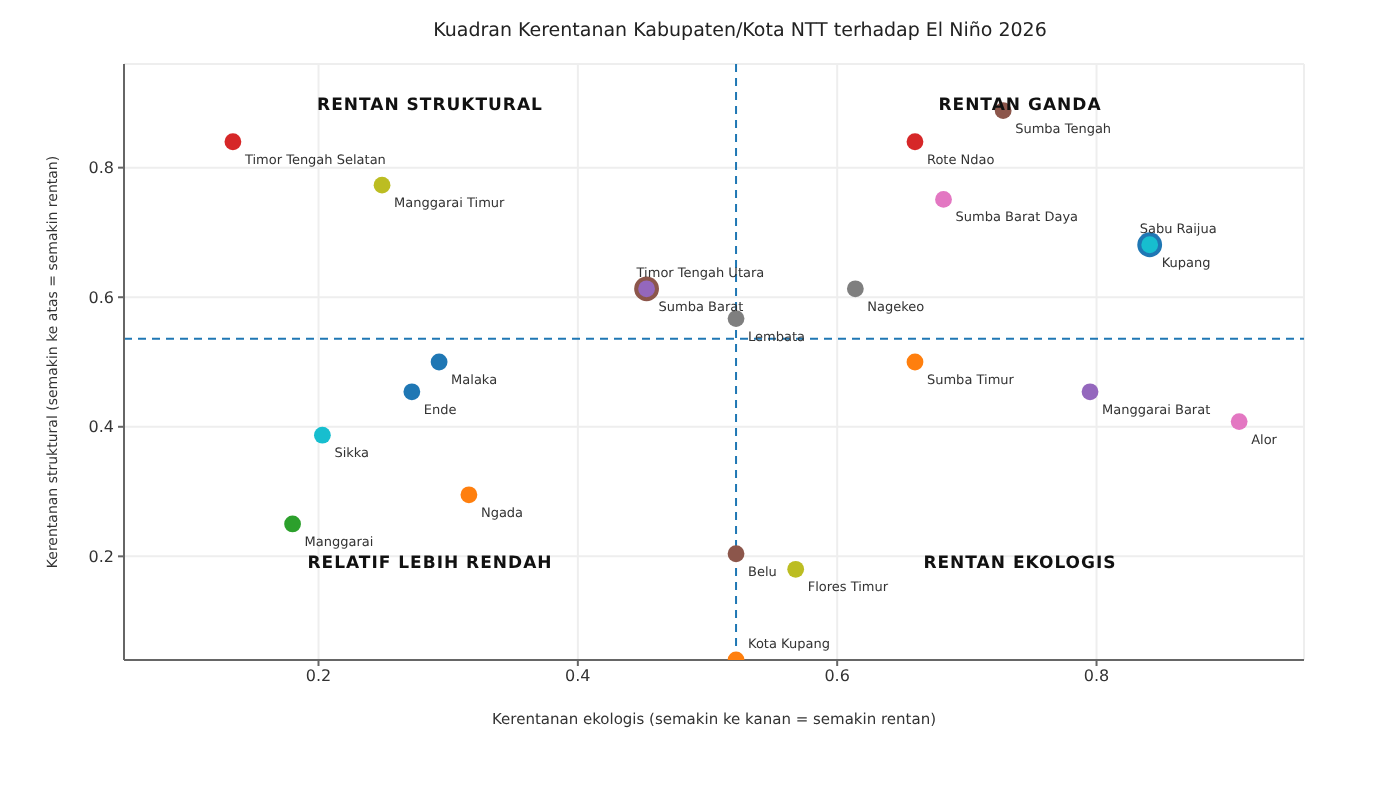 Image resolution: width=1400 pixels, height=786 pixels. Describe the element at coordinates (740, 32) in the screenshot. I see `chart-title: Kuadran Kerentanan Kabupaten/Kota NTT terhadap El Niño 2026` at that location.